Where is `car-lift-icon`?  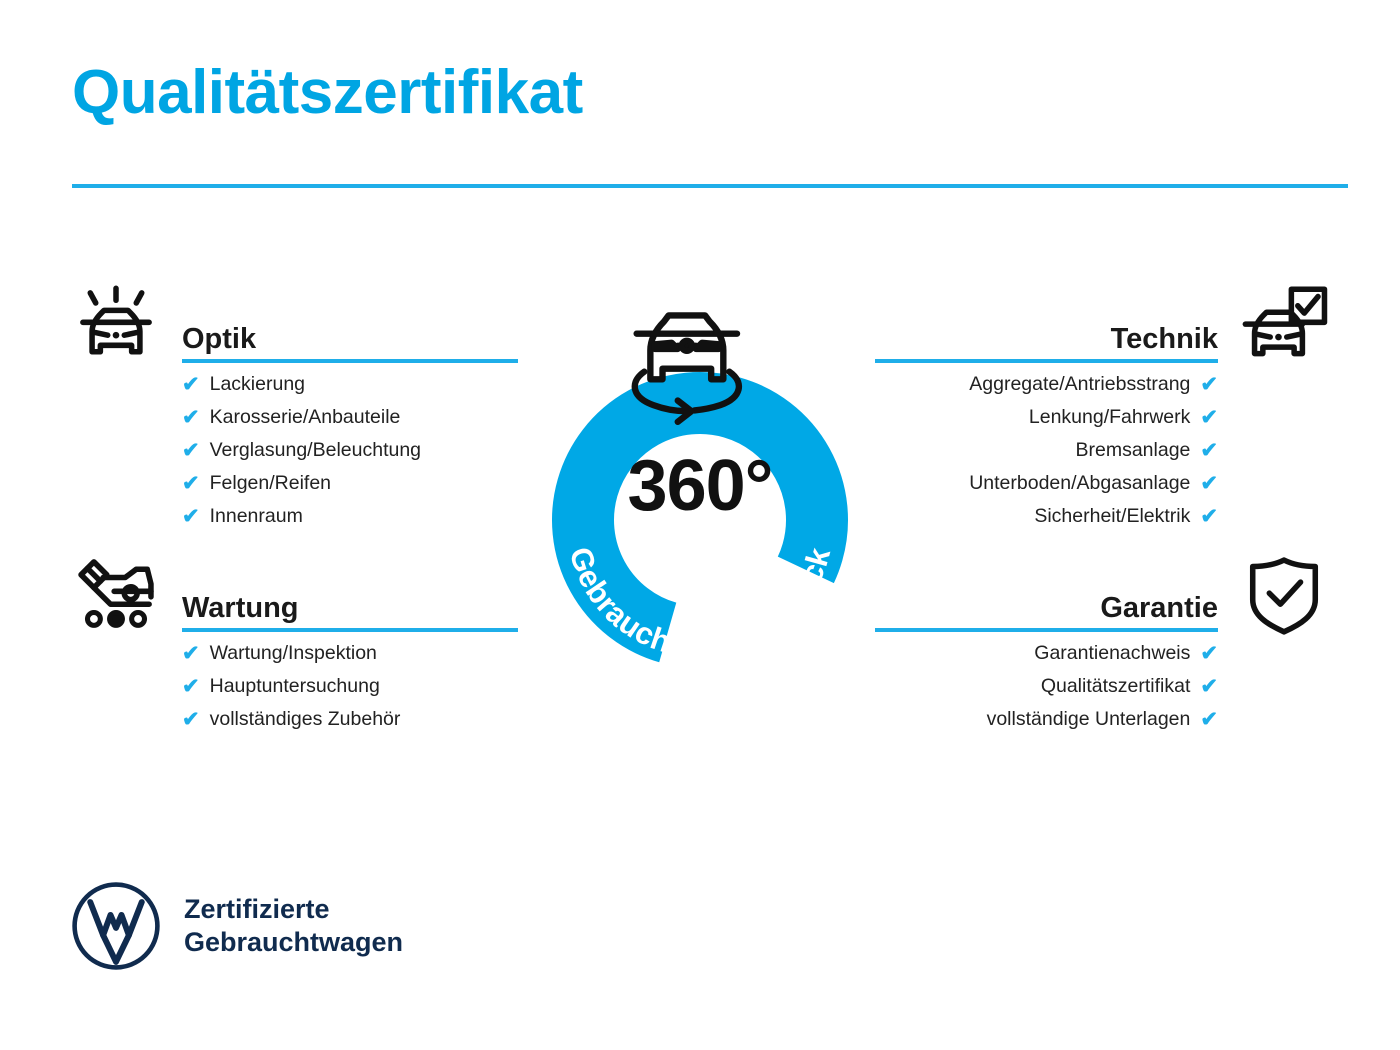 car-lift-icon is located at coordinates (116, 595).